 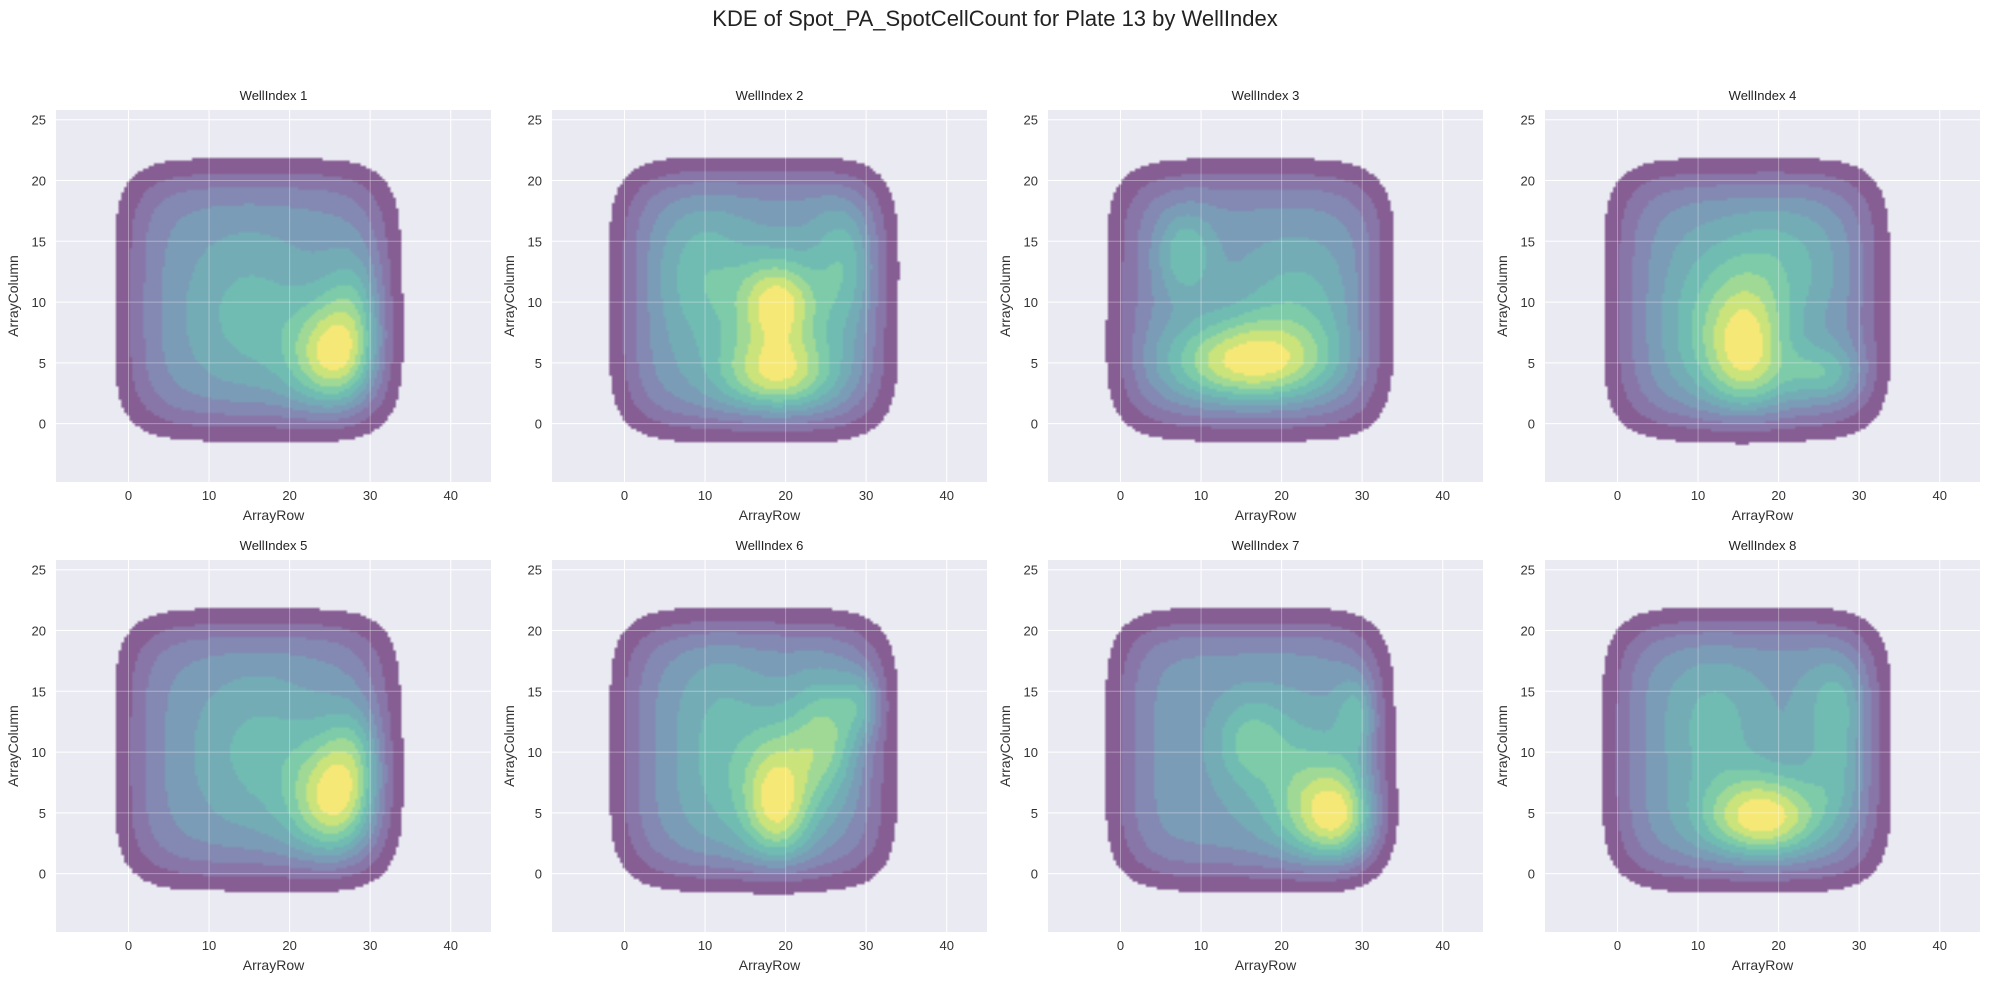 I want to click on subplot-title: WellIndex 6, so click(x=770, y=545).